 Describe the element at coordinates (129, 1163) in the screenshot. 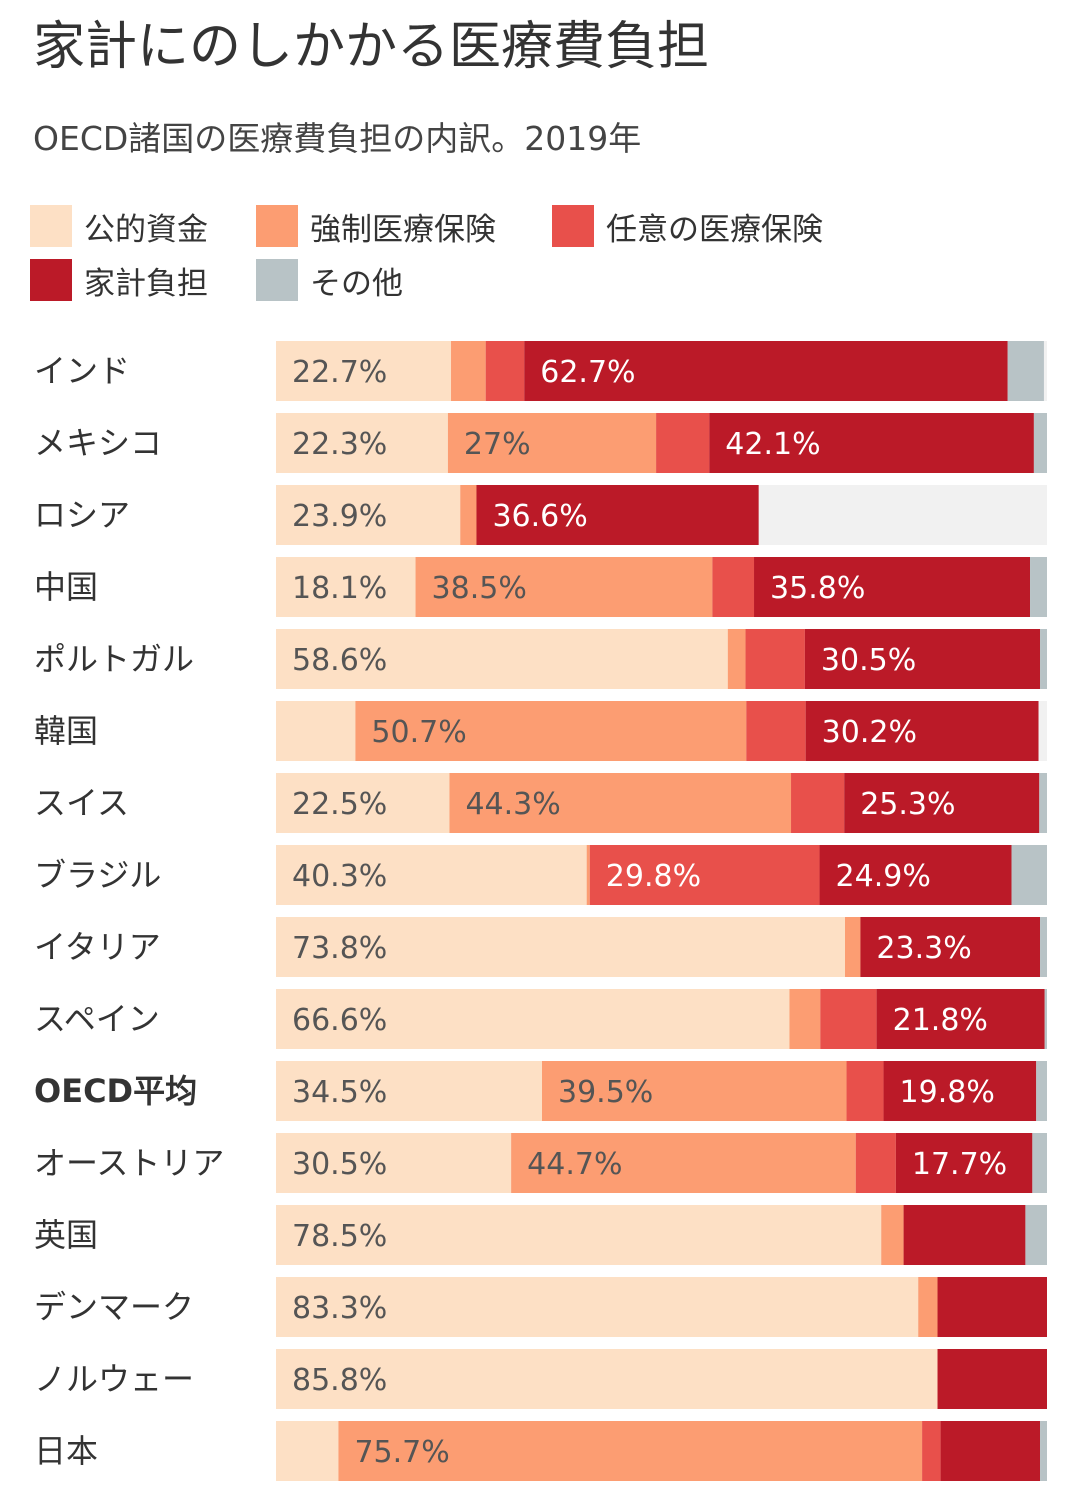

I see `category-label: オーストリア` at that location.